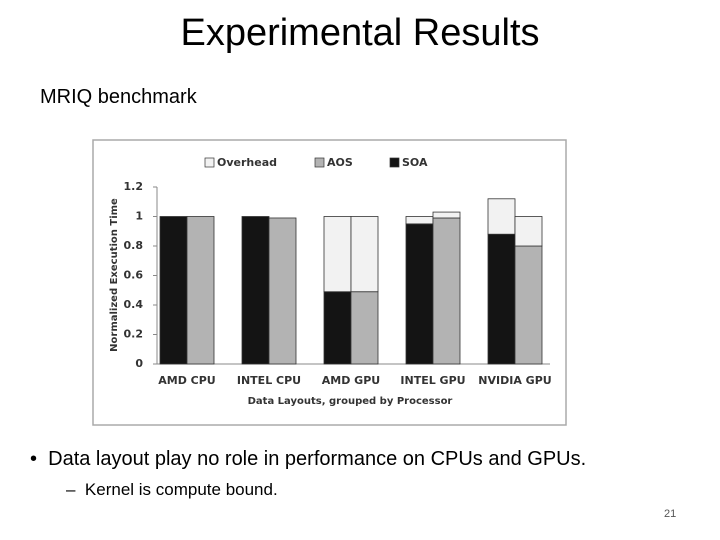 The height and width of the screenshot is (540, 720). I want to click on legend-label: Overhead, so click(247, 162).